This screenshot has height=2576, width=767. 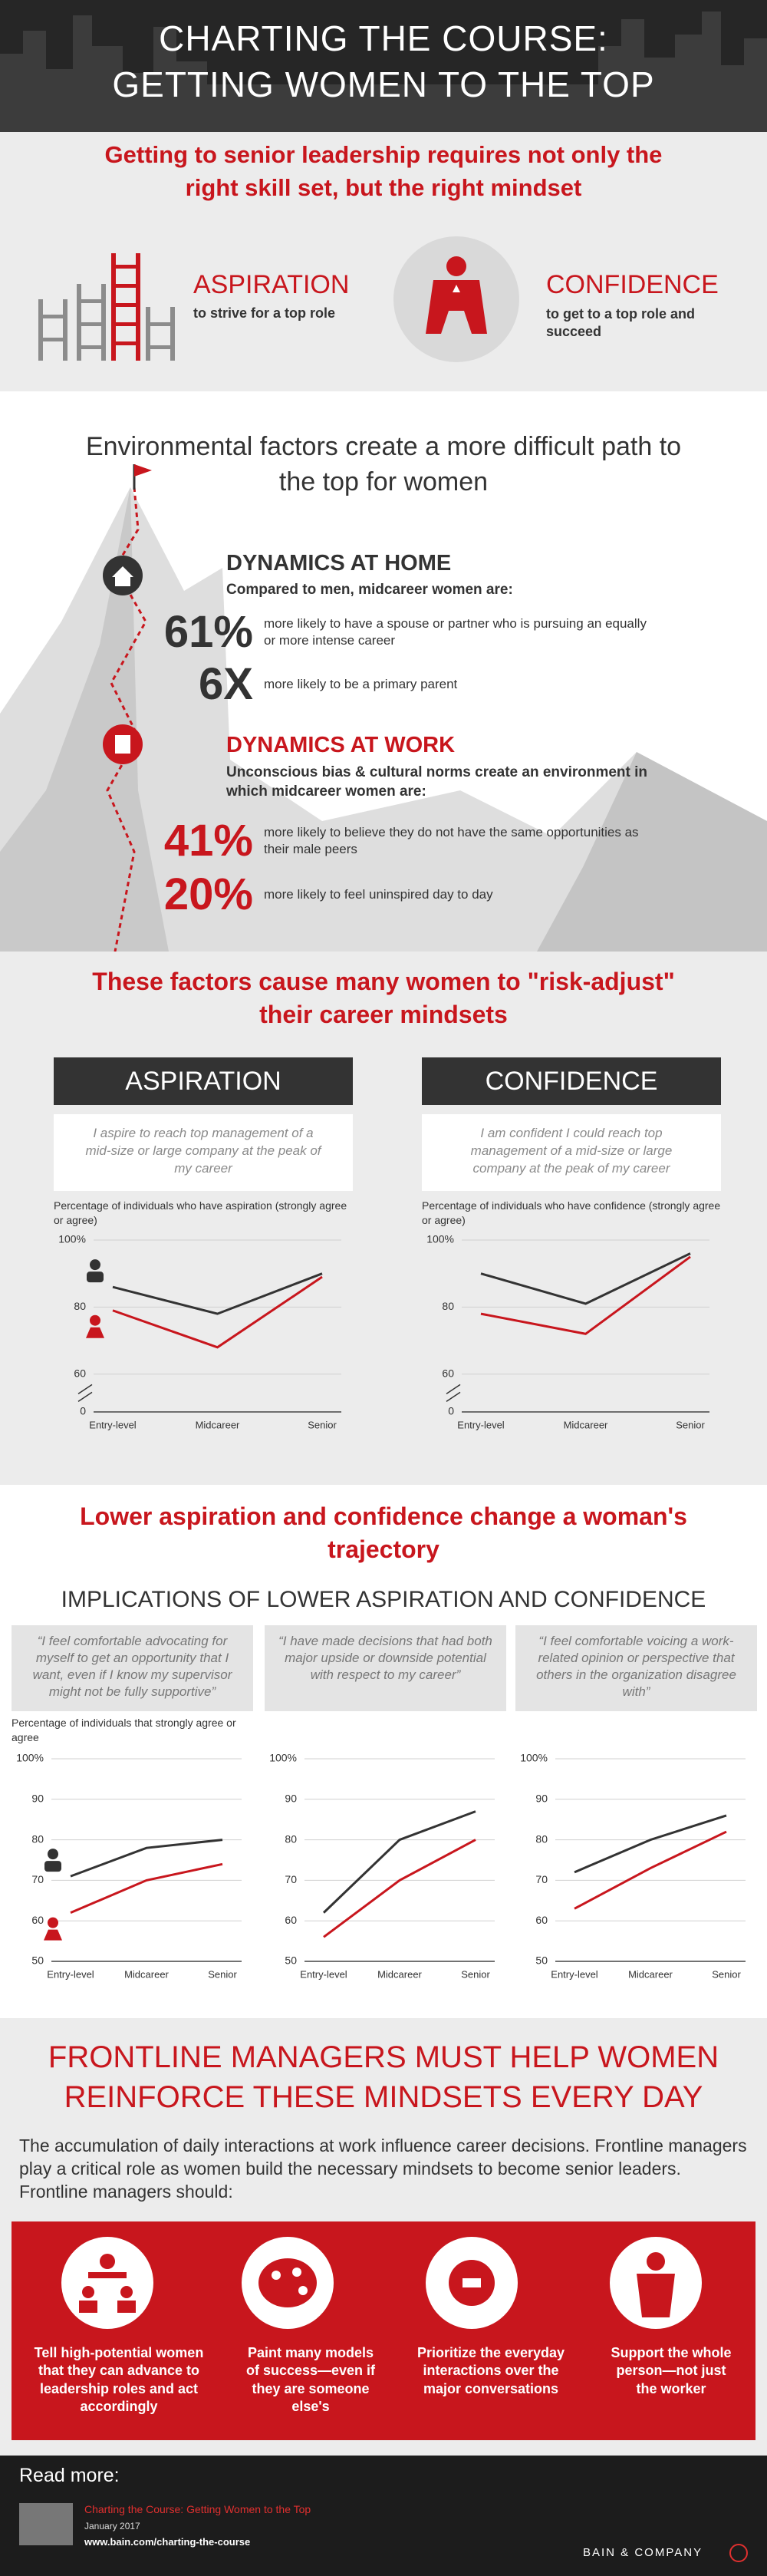 I want to click on flag, so click(x=143, y=470).